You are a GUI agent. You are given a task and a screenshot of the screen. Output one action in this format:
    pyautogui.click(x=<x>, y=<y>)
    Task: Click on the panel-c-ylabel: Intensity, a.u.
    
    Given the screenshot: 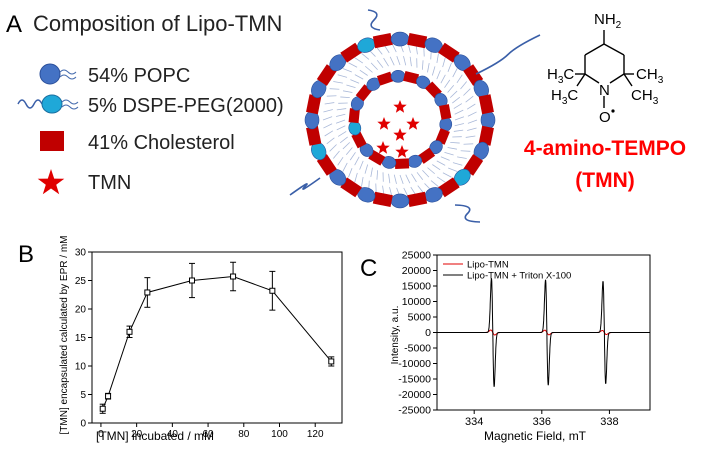 What is the action you would take?
    pyautogui.click(x=395, y=335)
    